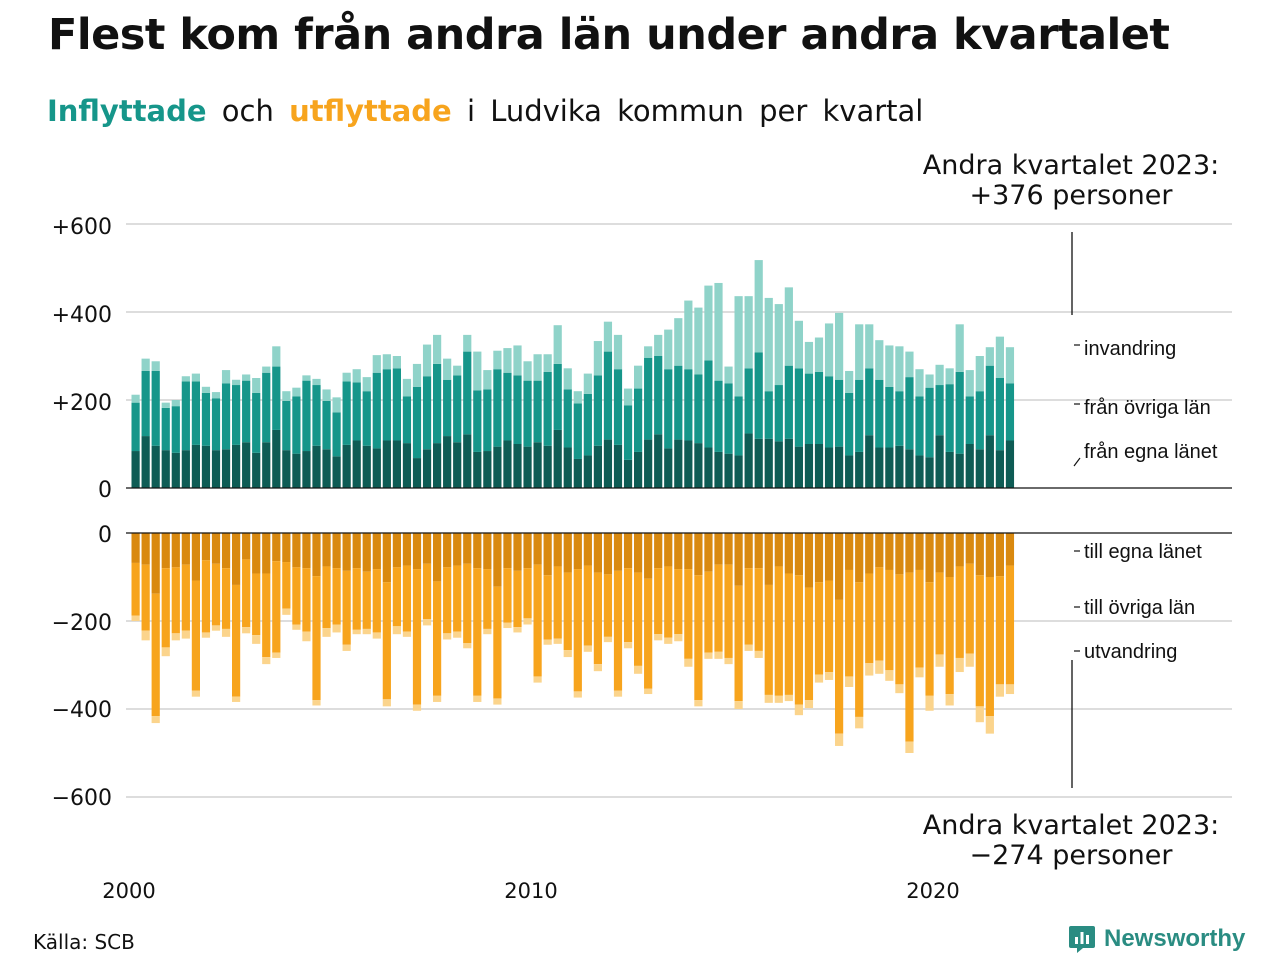  Describe the element at coordinates (1151, 452) in the screenshot. I see `series-label-top: från egna länet` at that location.